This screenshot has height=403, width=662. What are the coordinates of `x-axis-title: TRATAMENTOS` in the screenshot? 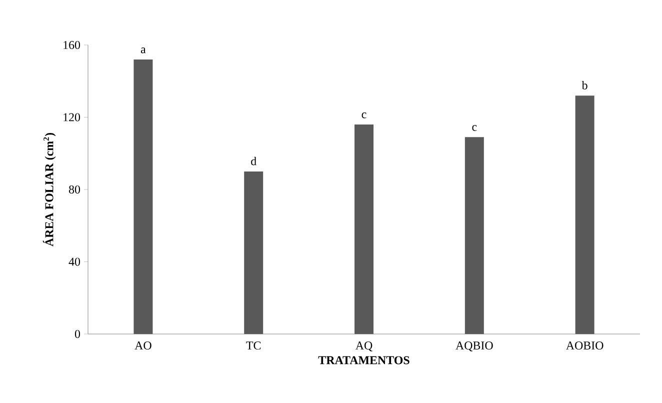 It's located at (364, 360).